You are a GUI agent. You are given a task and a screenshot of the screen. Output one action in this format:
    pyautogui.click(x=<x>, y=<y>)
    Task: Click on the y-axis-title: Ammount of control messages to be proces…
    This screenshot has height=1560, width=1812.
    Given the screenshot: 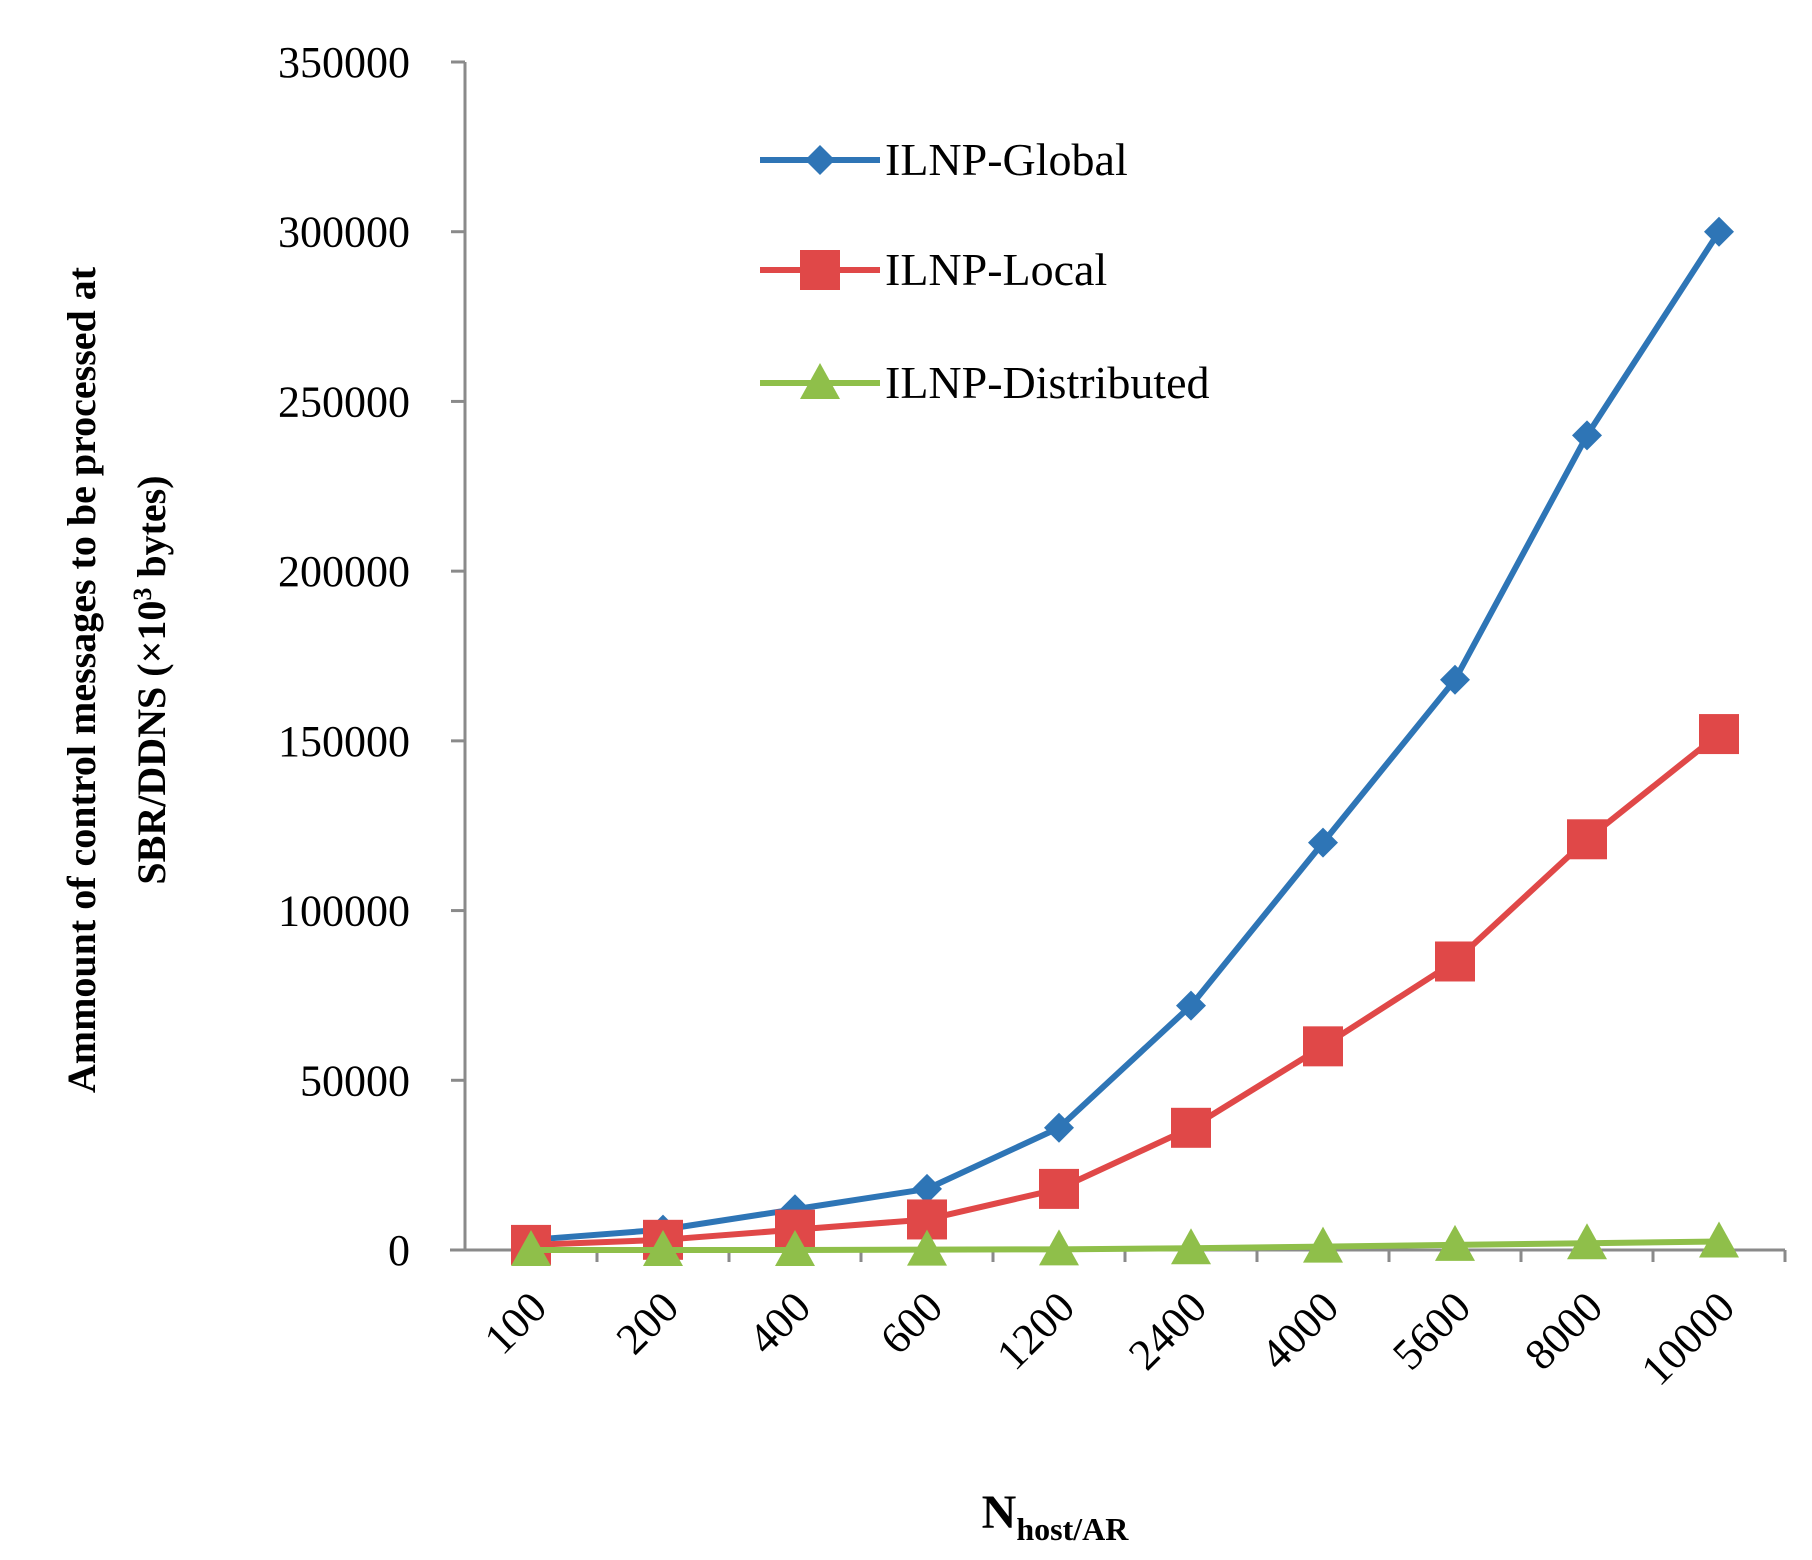 What is the action you would take?
    pyautogui.click(x=116, y=679)
    